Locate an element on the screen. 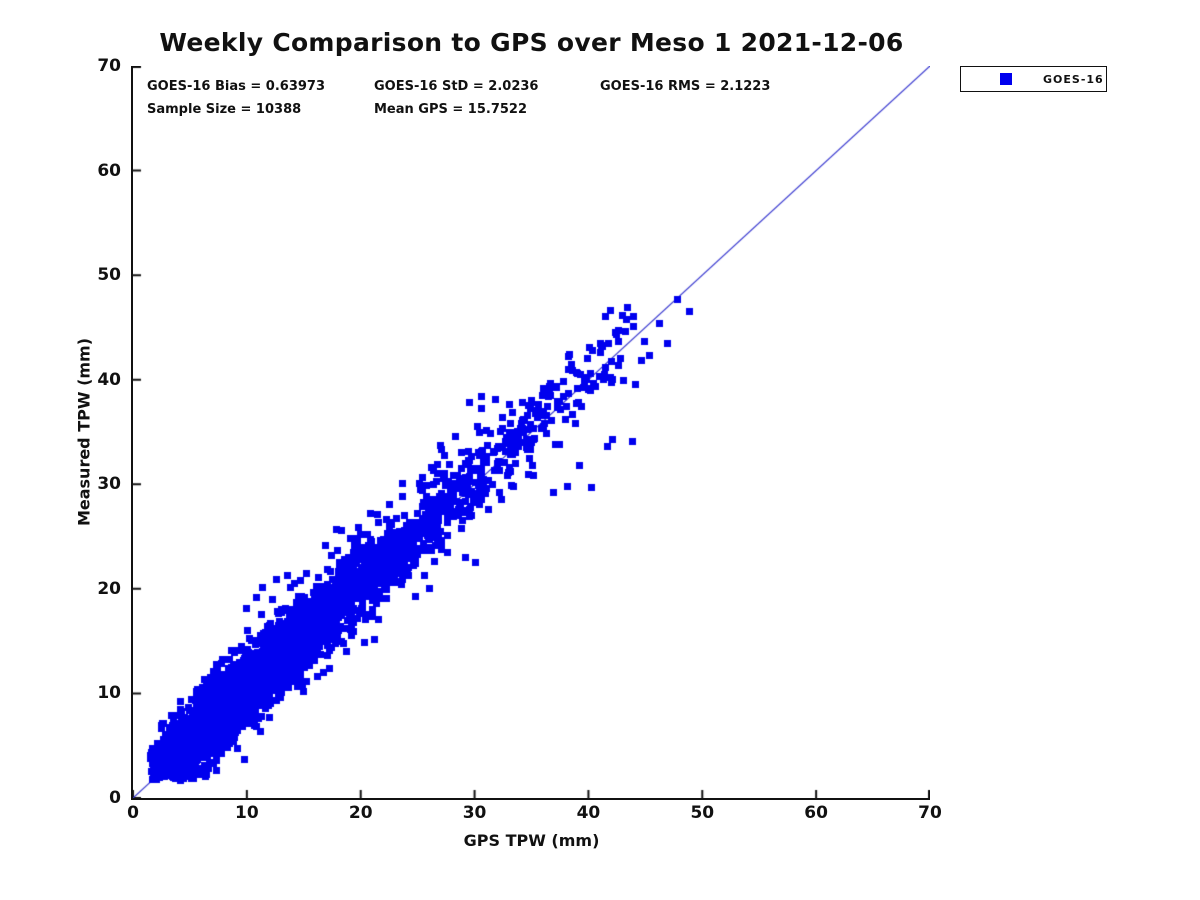  x-tick-label: 60 is located at coordinates (816, 813).